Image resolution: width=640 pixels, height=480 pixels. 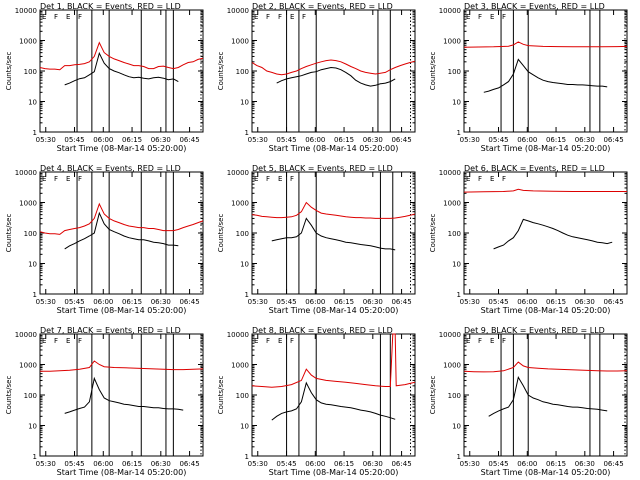 What do you see at coordinates (103, 140) in the screenshot?
I see `x-tick-label: 06:00` at bounding box center [103, 140].